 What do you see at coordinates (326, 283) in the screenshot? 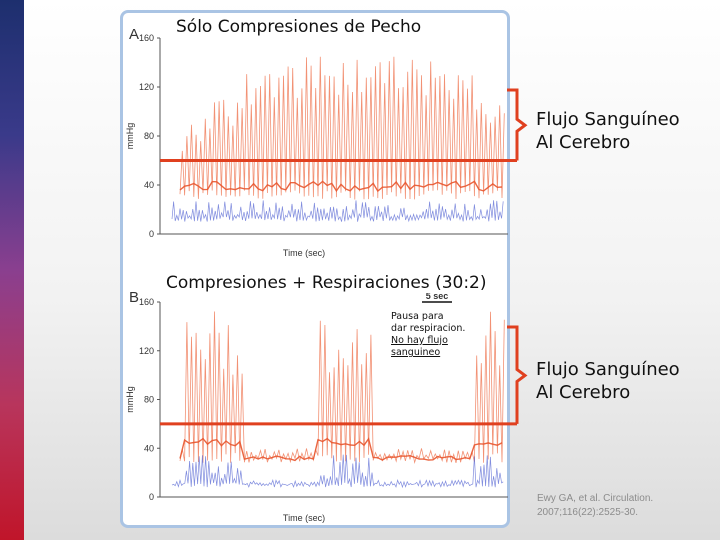
I see `chart-b-title: Compresiones + Respiraciones (30:2)` at bounding box center [326, 283].